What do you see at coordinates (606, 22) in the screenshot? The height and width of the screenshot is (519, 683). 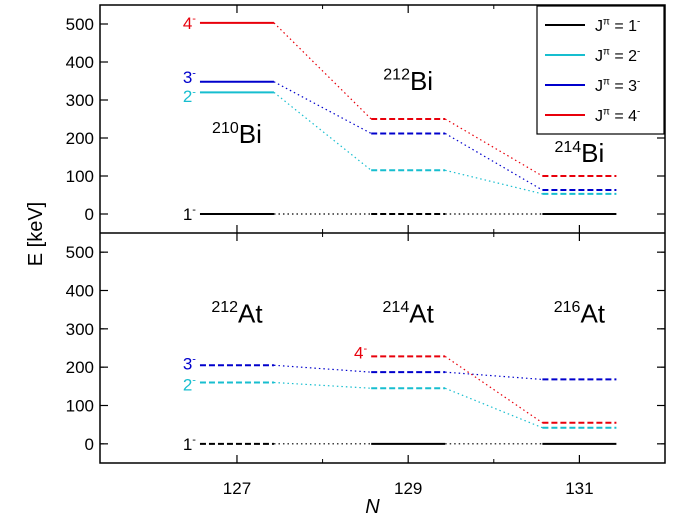 I see `legend-entry-0-part-1: π` at bounding box center [606, 22].